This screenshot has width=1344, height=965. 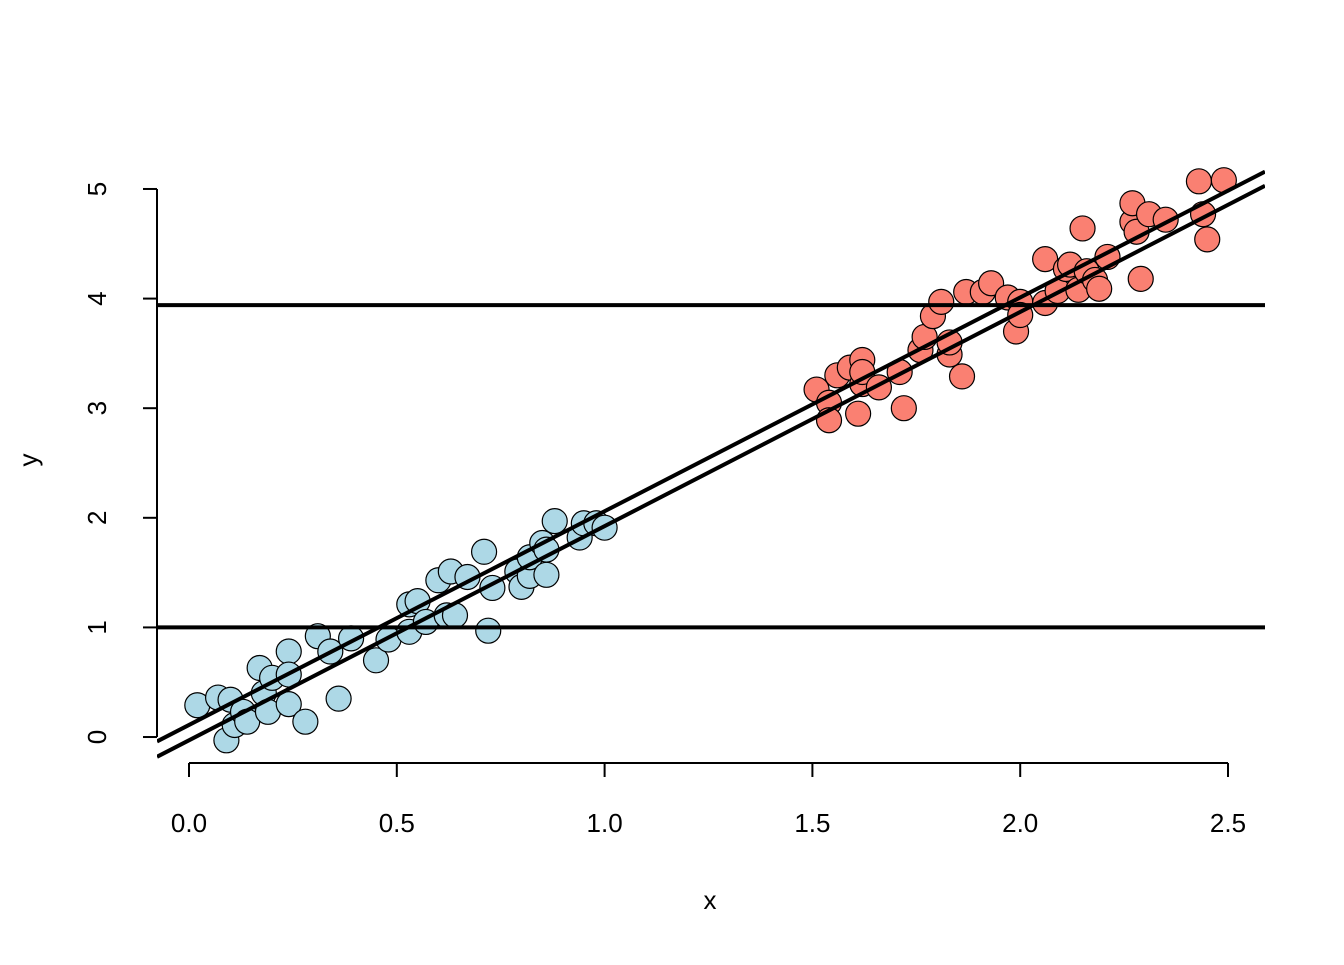 What do you see at coordinates (710, 900) in the screenshot?
I see `x-axis-label: x` at bounding box center [710, 900].